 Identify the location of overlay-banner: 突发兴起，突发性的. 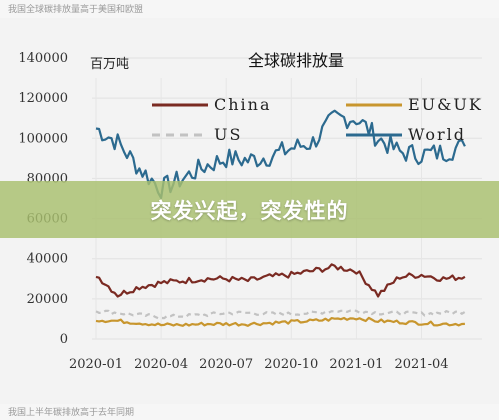
(249, 209).